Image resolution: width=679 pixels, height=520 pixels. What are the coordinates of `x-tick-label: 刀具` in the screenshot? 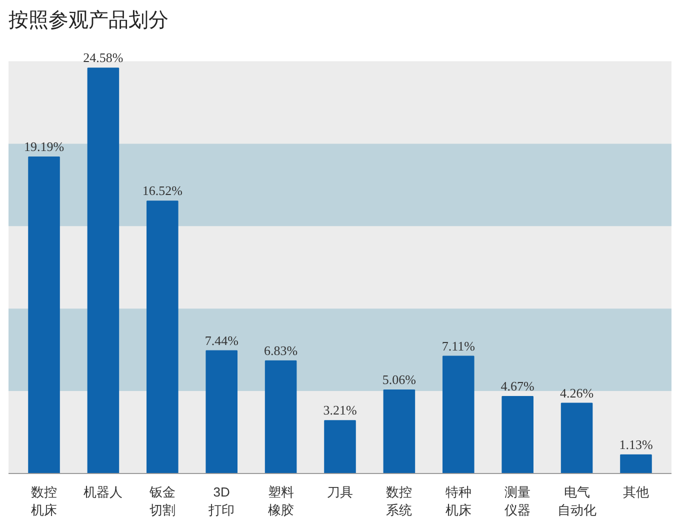 It's located at (340, 492).